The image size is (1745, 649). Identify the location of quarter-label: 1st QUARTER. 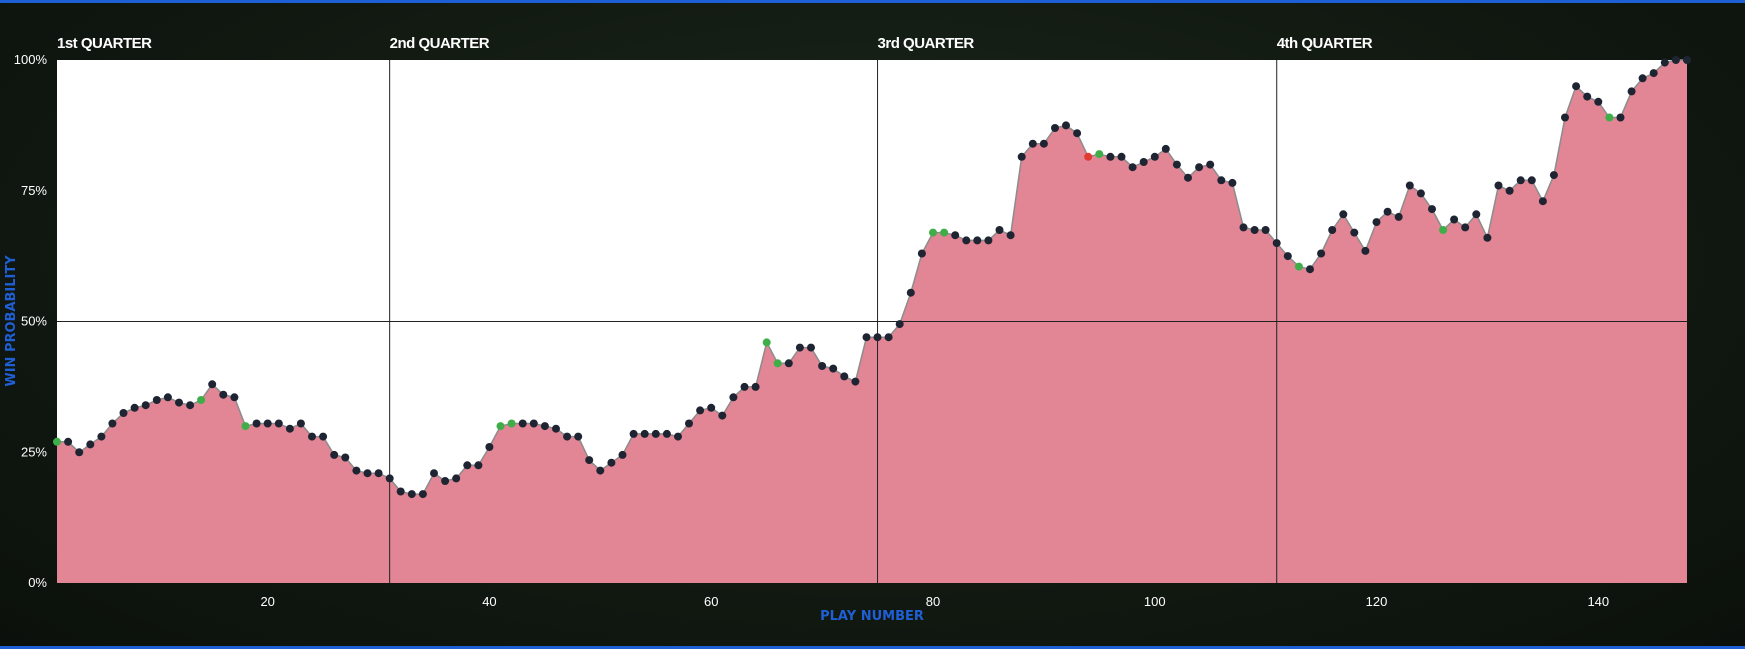
(104, 43).